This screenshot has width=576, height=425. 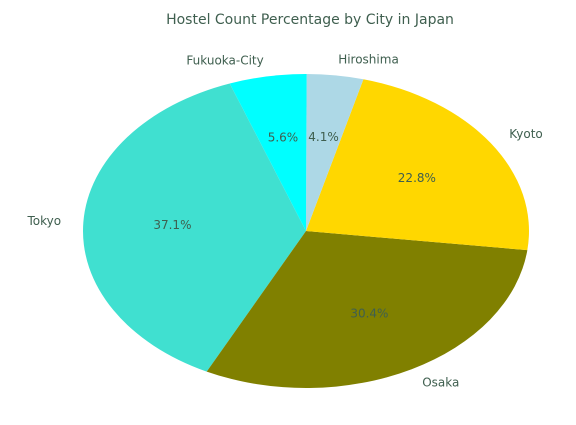 What do you see at coordinates (43, 221) in the screenshot?
I see `slice-label-tokyo: Tokyo` at bounding box center [43, 221].